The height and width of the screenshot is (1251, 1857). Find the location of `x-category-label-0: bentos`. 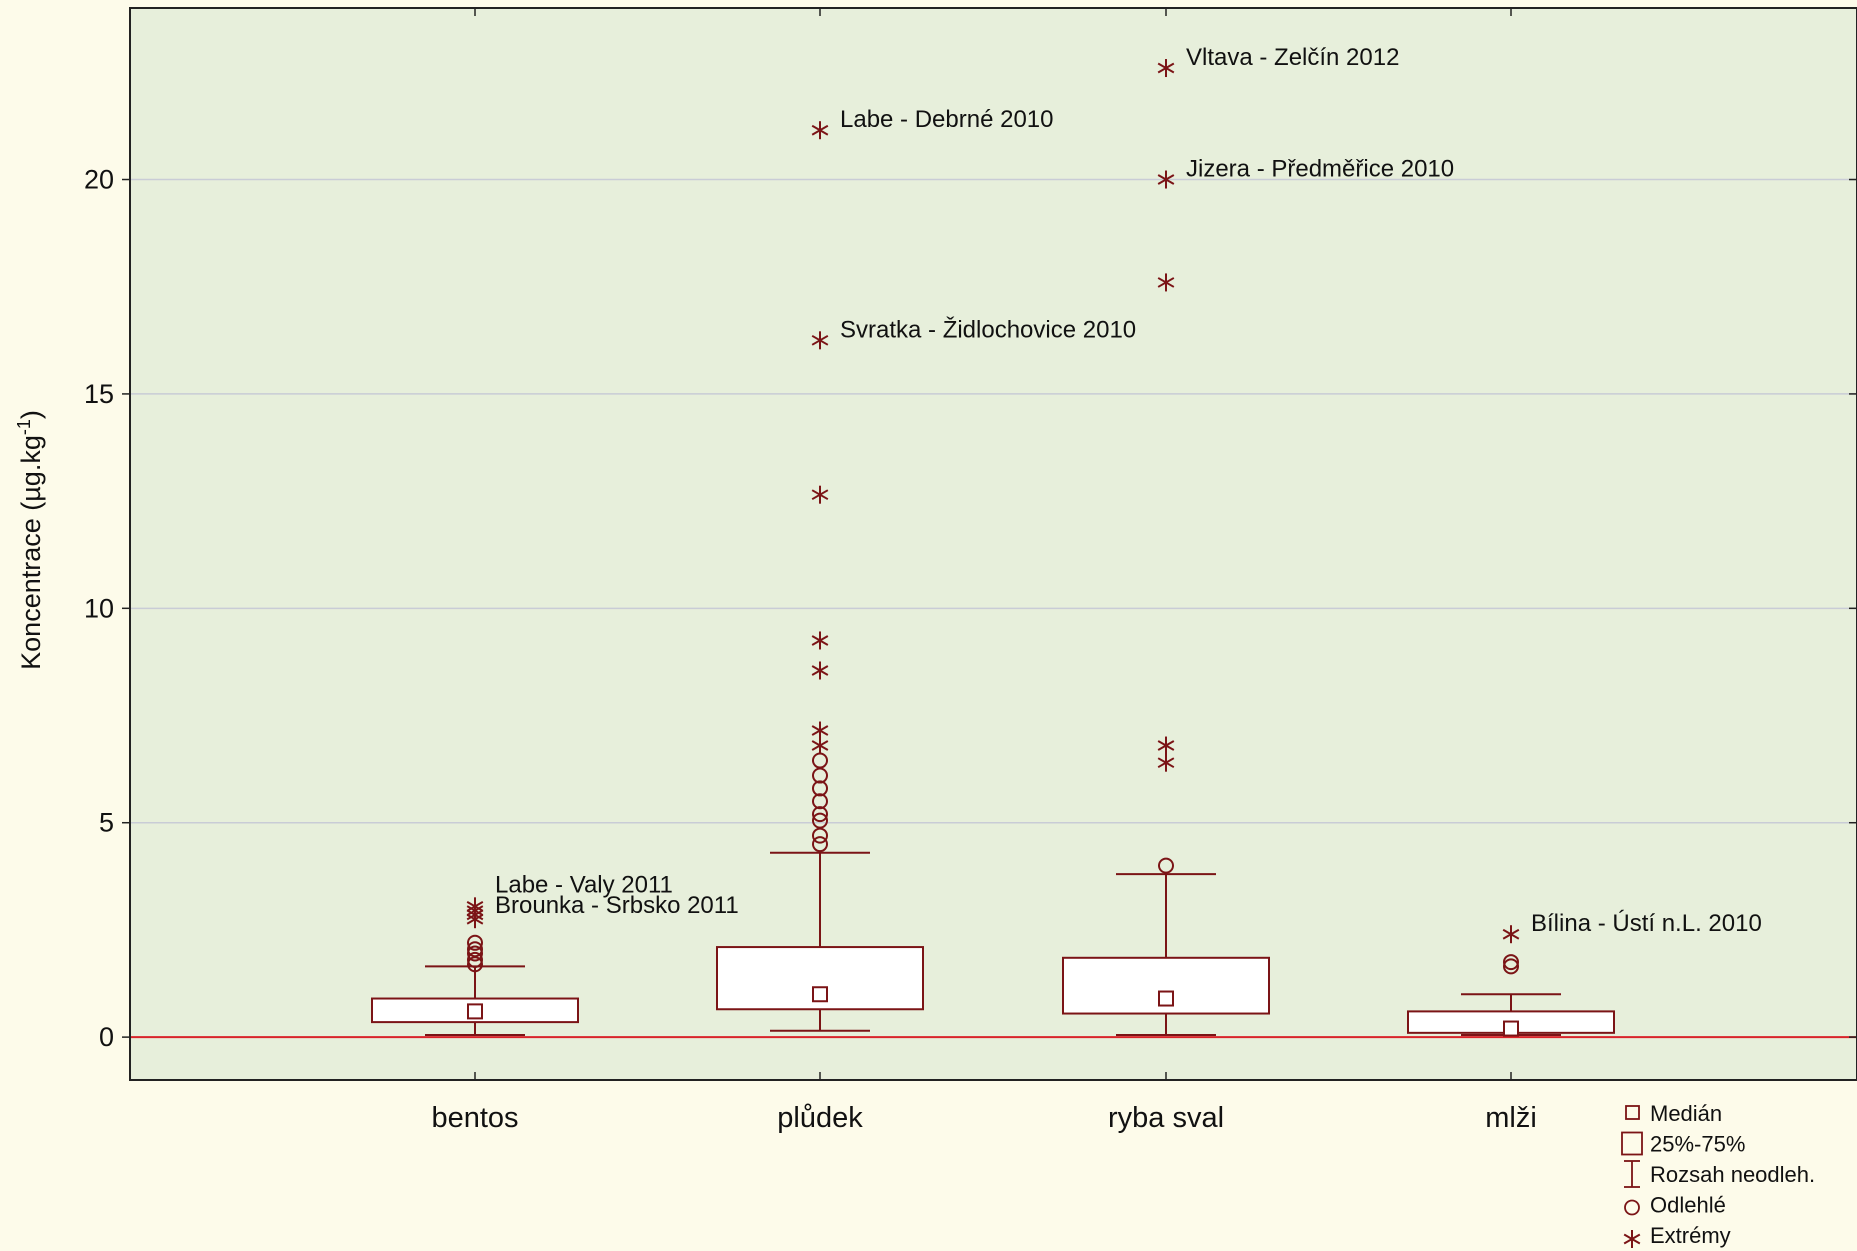

x-category-label-0: bentos is located at coordinates (474, 1118).